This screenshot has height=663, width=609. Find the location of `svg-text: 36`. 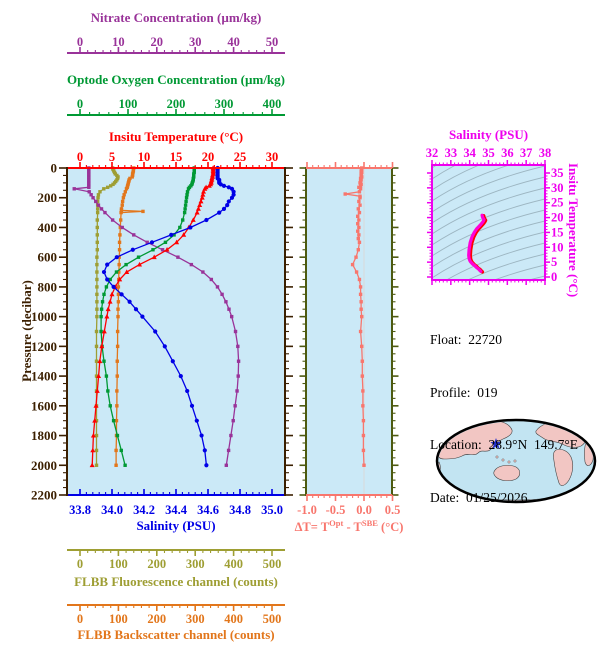

svg-text: 36 is located at coordinates (507, 153).